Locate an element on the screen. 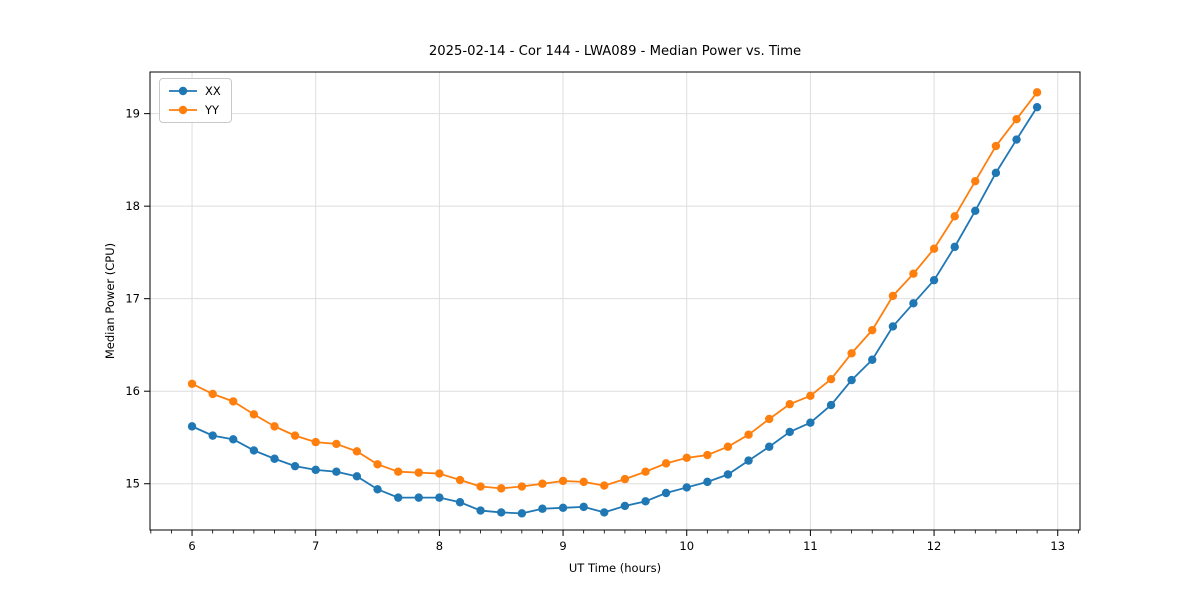 The width and height of the screenshot is (1200, 600). x-tick-label: 6 is located at coordinates (191, 546).